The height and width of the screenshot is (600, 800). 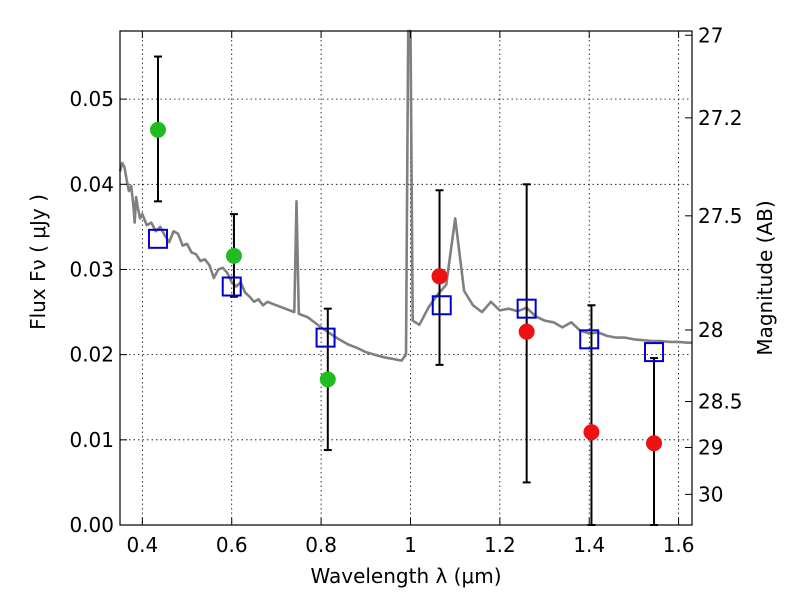 What do you see at coordinates (142, 545) in the screenshot?
I see `x-tick-label: 0.4` at bounding box center [142, 545].